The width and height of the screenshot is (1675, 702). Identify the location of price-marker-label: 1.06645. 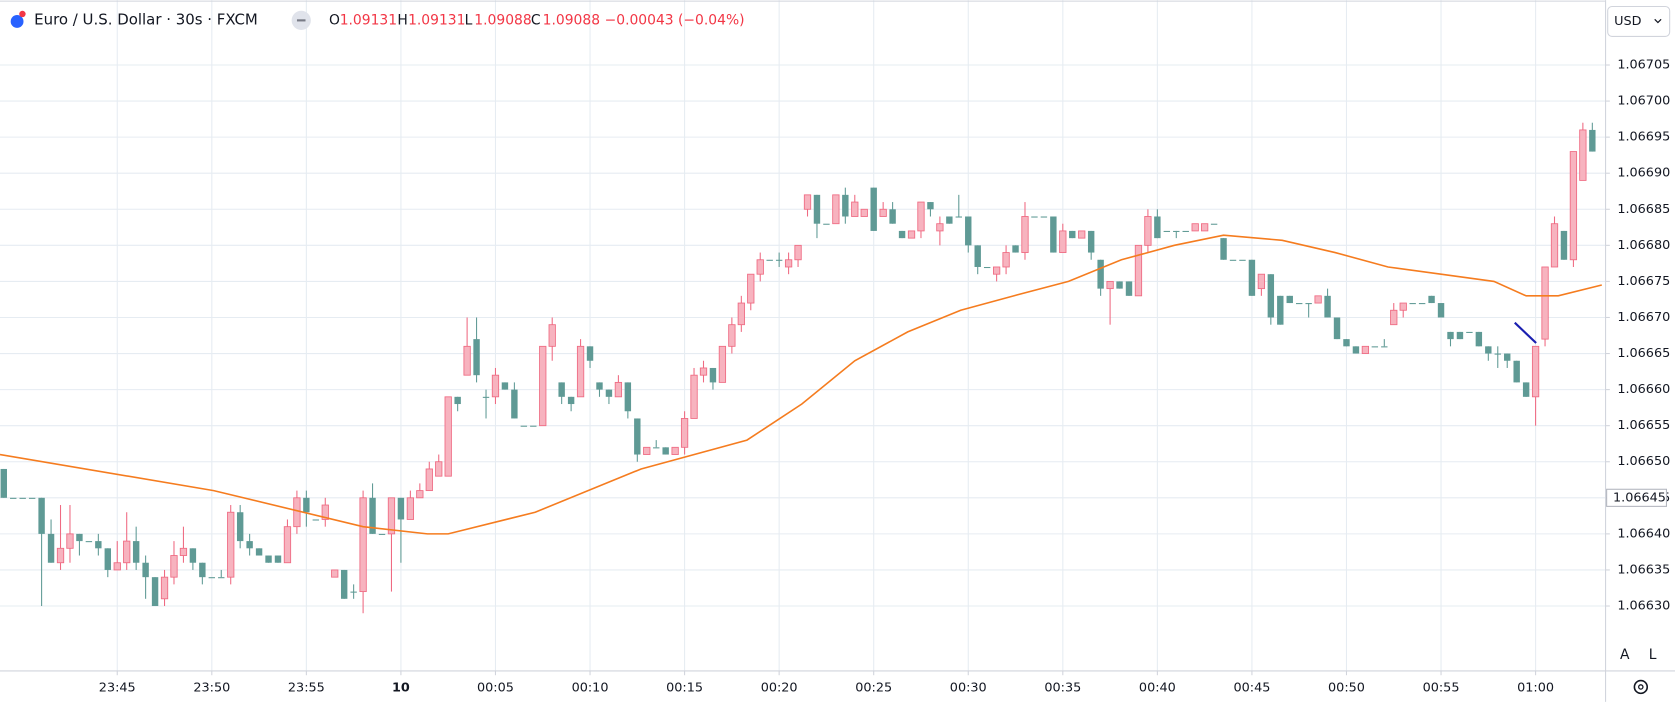
(1639, 497).